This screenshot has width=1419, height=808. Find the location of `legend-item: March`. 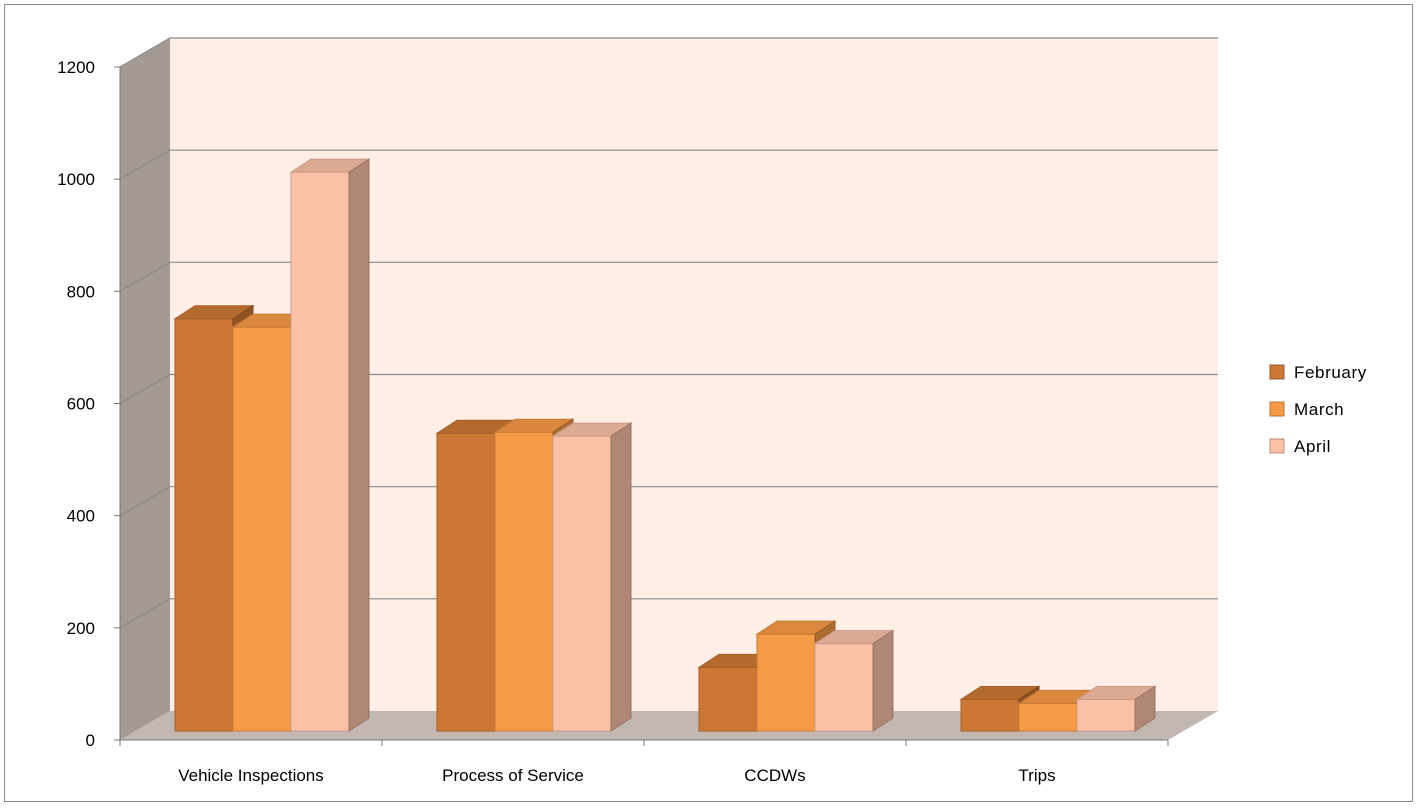

legend-item: March is located at coordinates (1306, 409).